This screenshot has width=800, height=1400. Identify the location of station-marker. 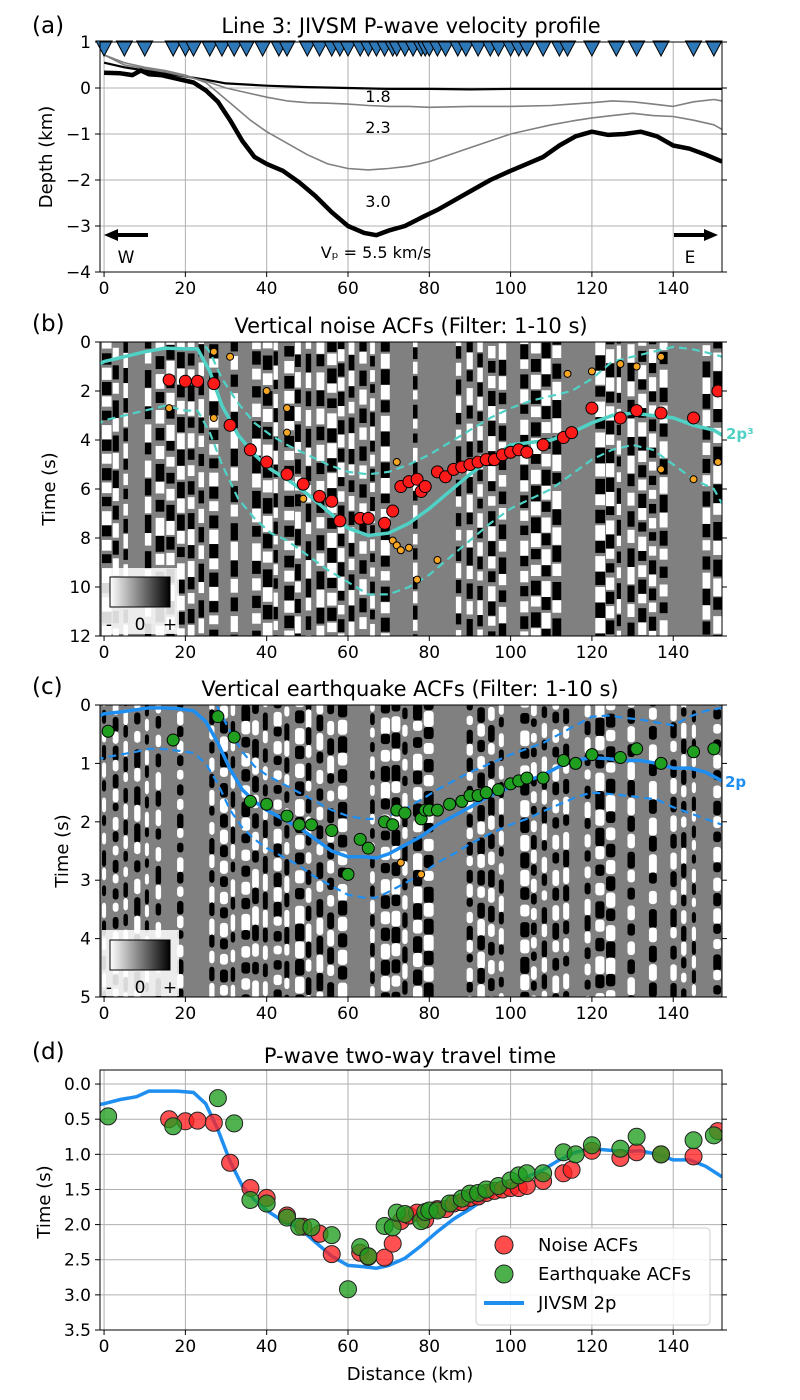
(222, 49).